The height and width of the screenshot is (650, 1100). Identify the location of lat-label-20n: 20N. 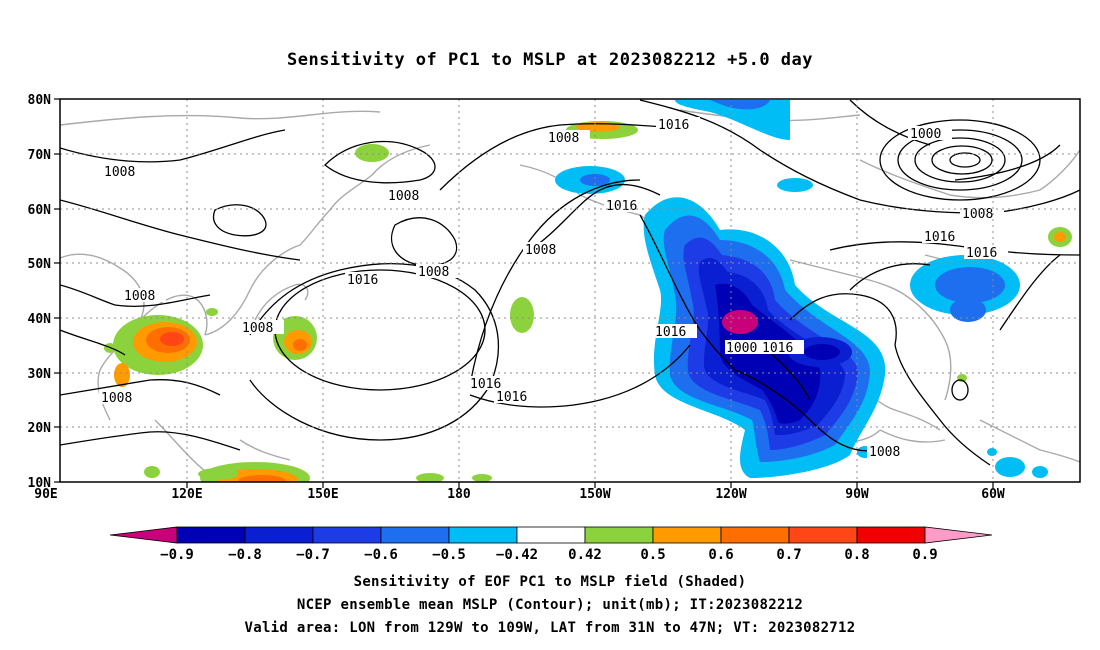
(40, 428).